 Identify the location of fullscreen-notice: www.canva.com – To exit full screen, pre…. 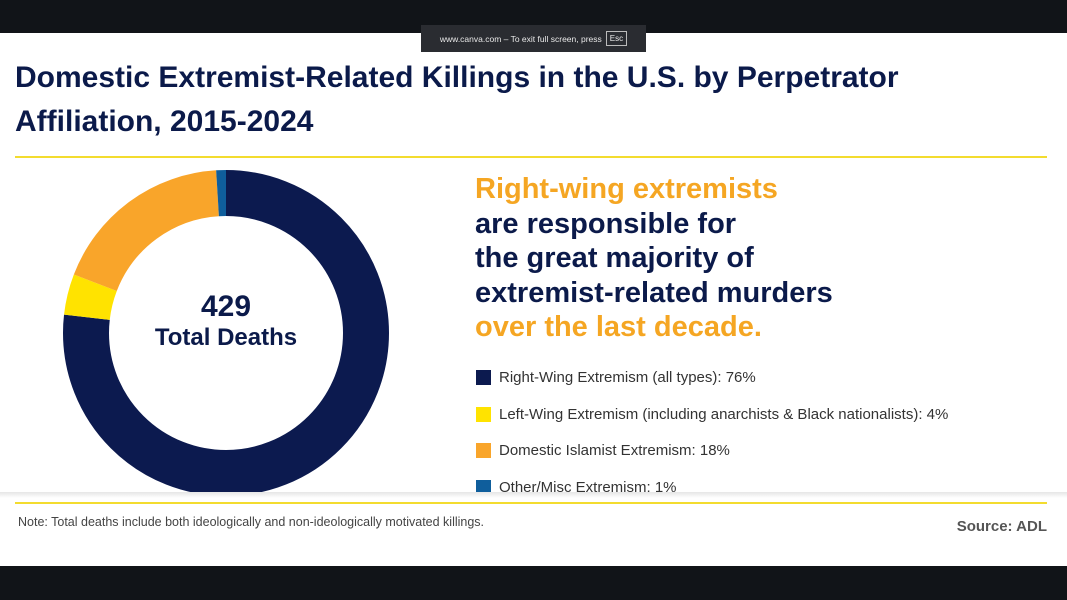
(533, 38).